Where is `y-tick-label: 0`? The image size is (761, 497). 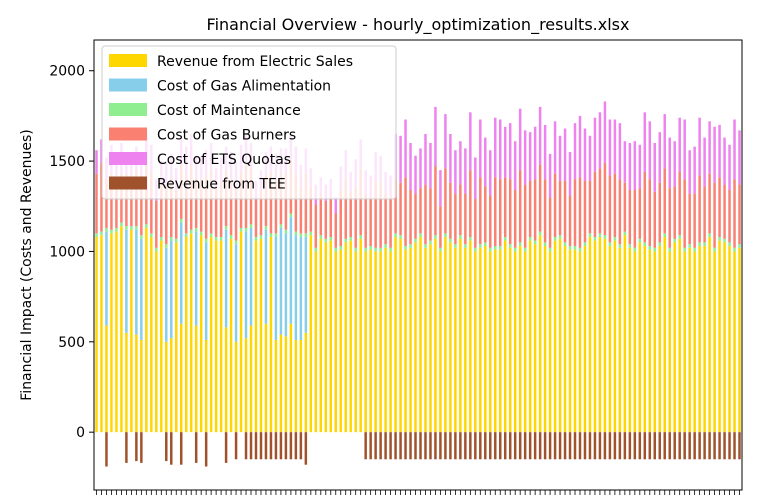
y-tick-label: 0 is located at coordinates (80, 433).